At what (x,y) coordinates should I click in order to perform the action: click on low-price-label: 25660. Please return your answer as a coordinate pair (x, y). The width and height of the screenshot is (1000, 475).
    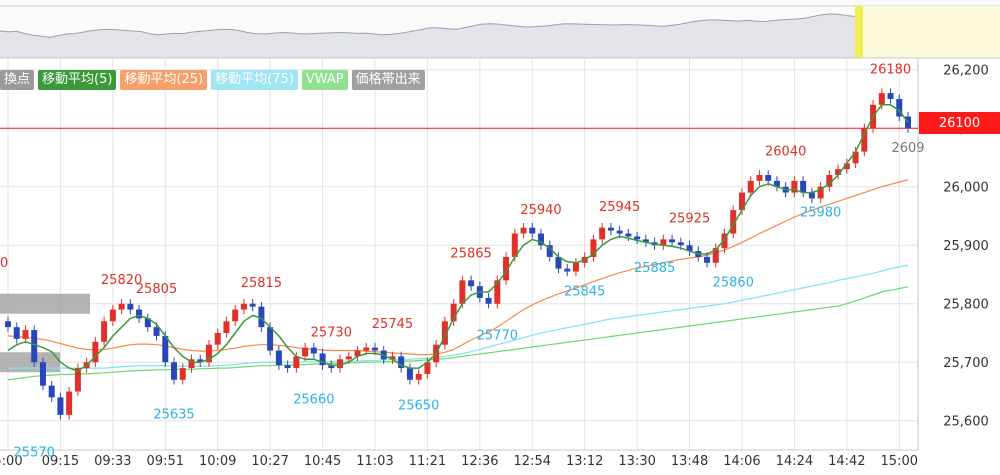
    Looking at the image, I should click on (313, 400).